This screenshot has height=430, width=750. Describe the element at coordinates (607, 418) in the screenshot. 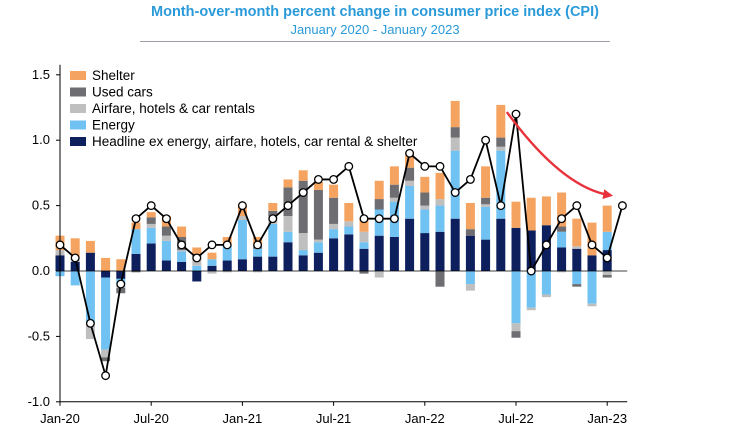

I see `x-tick-label: Jan-23` at that location.